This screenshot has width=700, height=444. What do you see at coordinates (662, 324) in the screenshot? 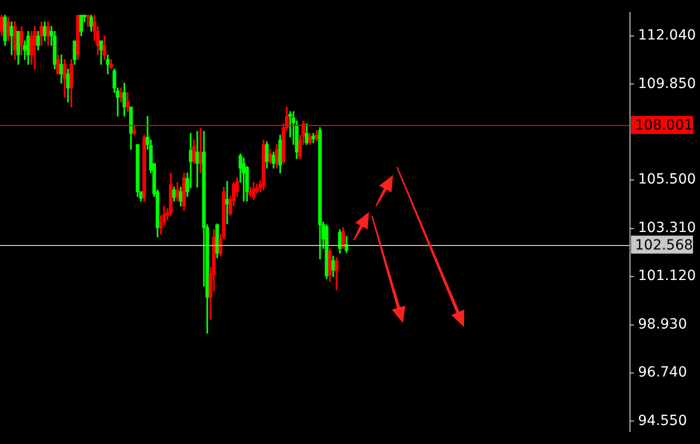
I see `y-tick-label: 98.930` at bounding box center [662, 324].